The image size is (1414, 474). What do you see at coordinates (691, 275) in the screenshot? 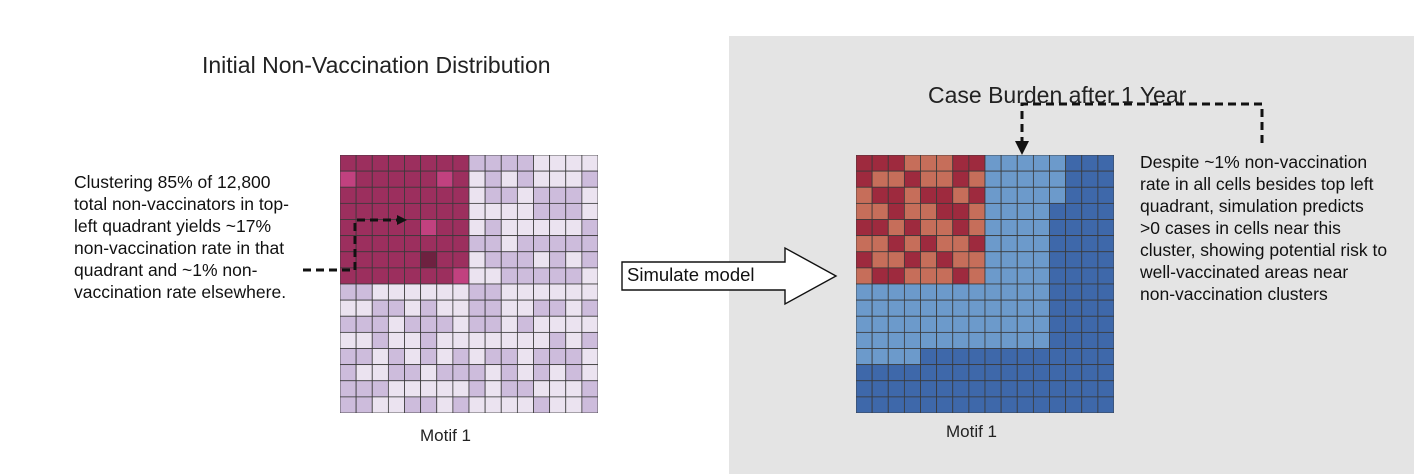
I see `simulate-model-label: Simulate model` at bounding box center [691, 275].